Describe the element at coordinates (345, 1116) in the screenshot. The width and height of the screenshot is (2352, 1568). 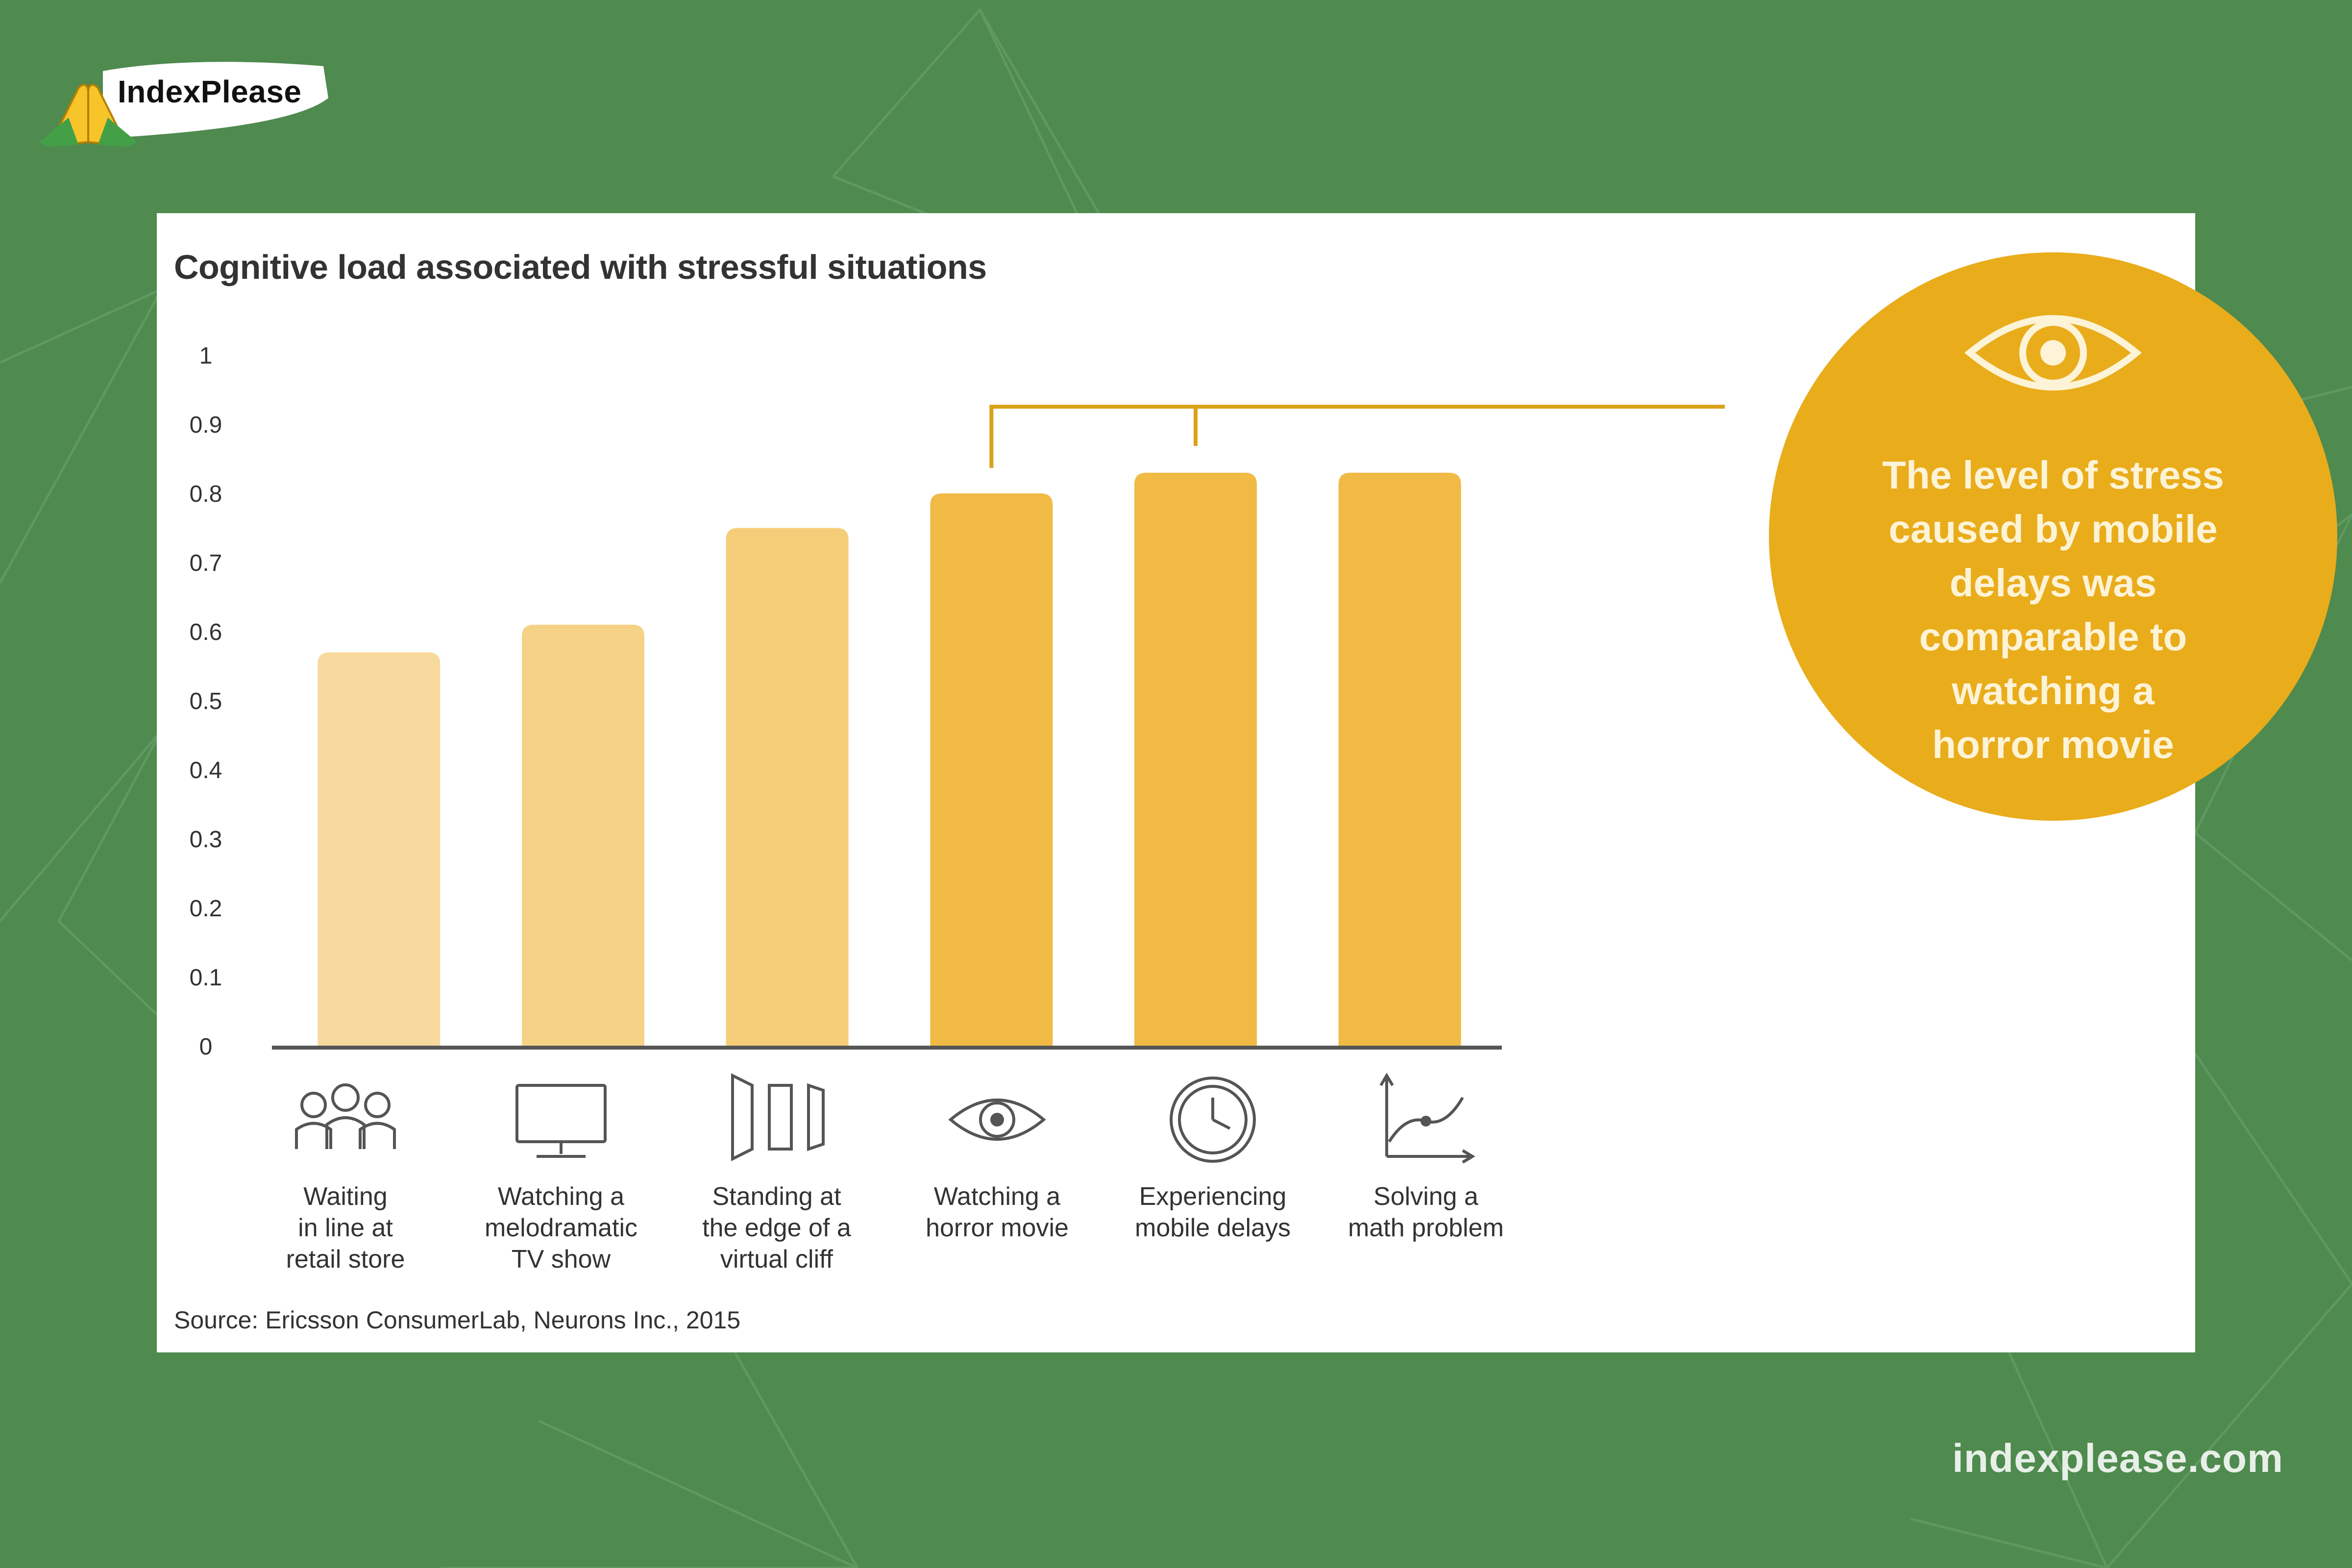
I see `people-queue-icon` at that location.